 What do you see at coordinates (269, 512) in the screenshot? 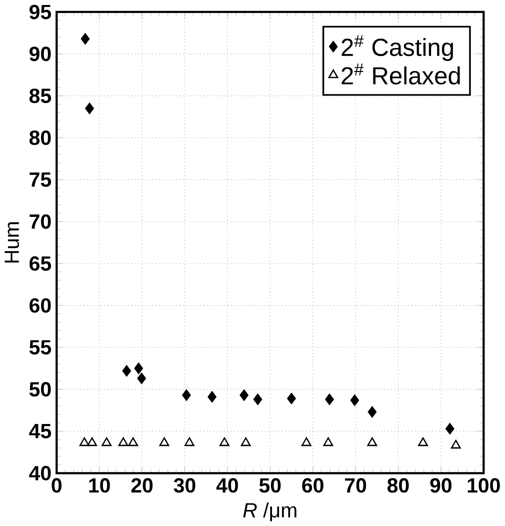
I see `x-axis-title: R /μm` at bounding box center [269, 512].